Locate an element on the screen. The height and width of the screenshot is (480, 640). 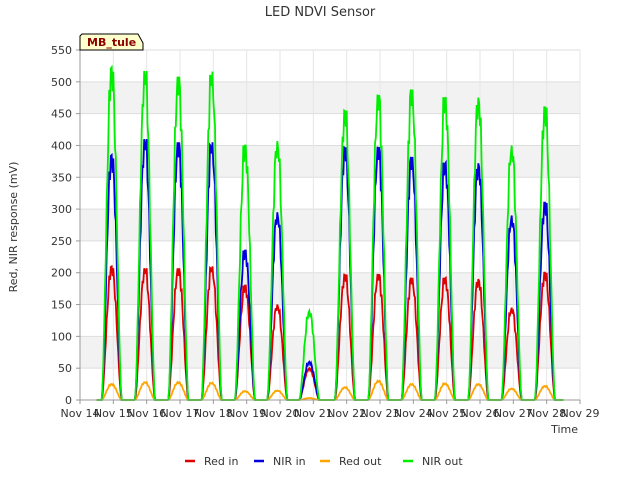
y-tick-label: 350 is located at coordinates (61, 177).